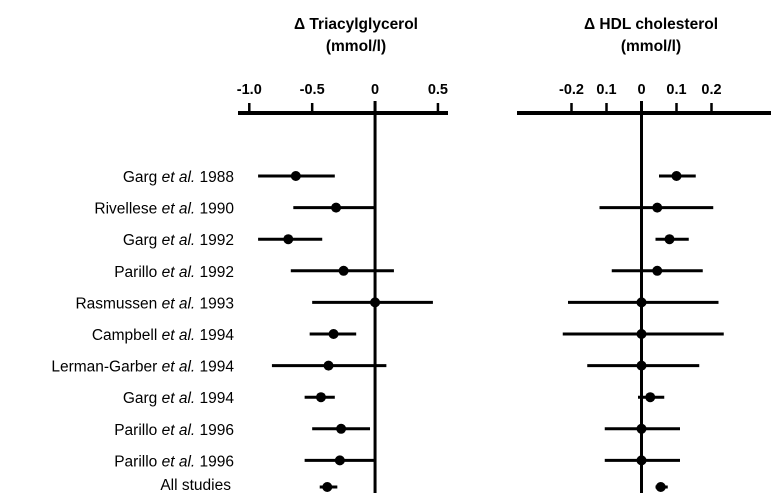  Describe the element at coordinates (571, 90) in the screenshot. I see `x-tick-label: -0.2` at that location.